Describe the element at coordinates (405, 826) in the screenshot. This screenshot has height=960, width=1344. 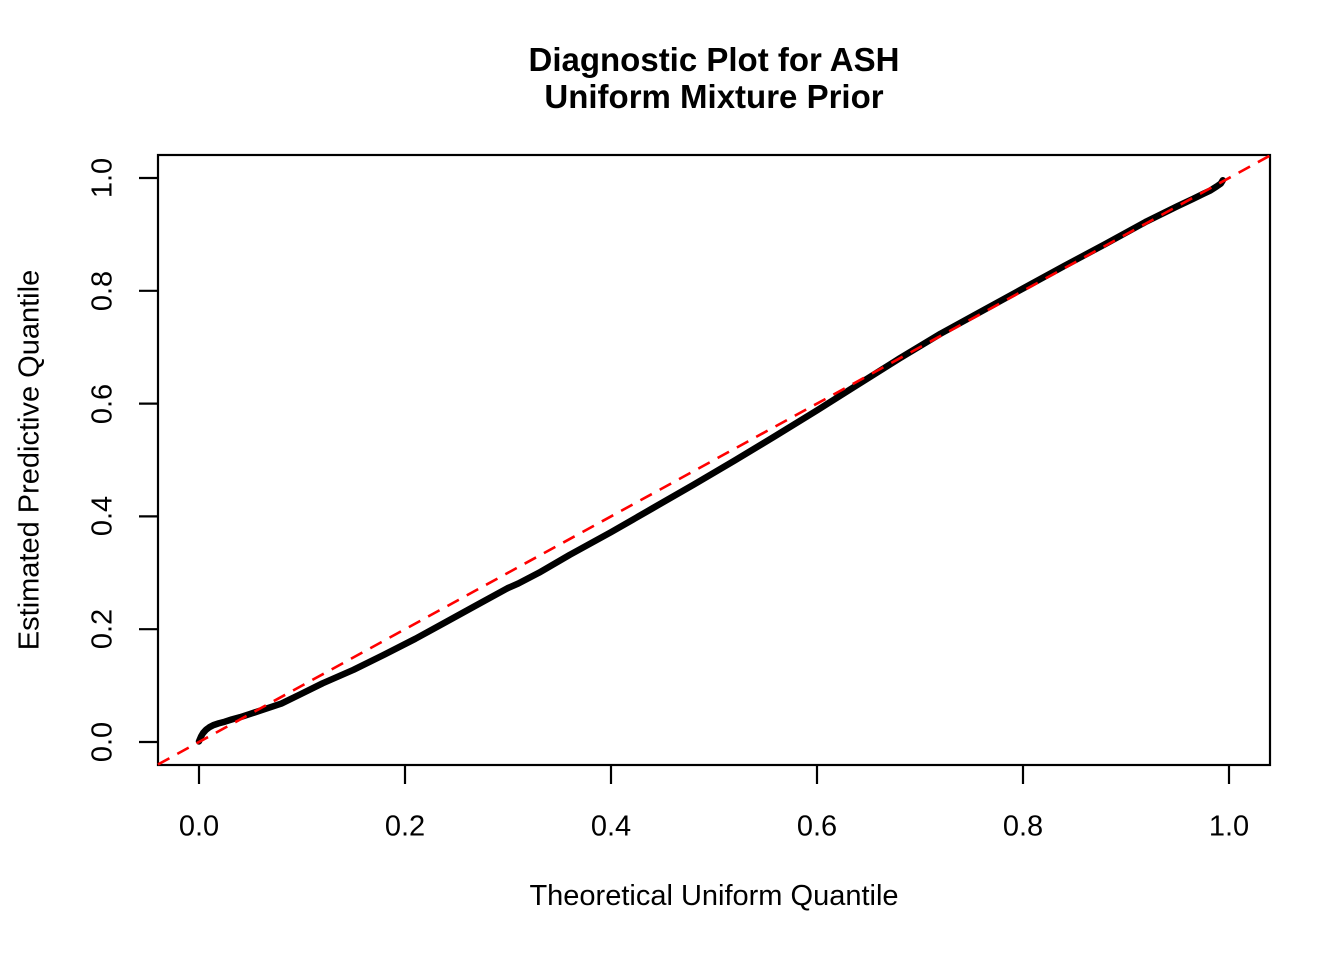
I see `x-tick-label: 0.2` at that location.